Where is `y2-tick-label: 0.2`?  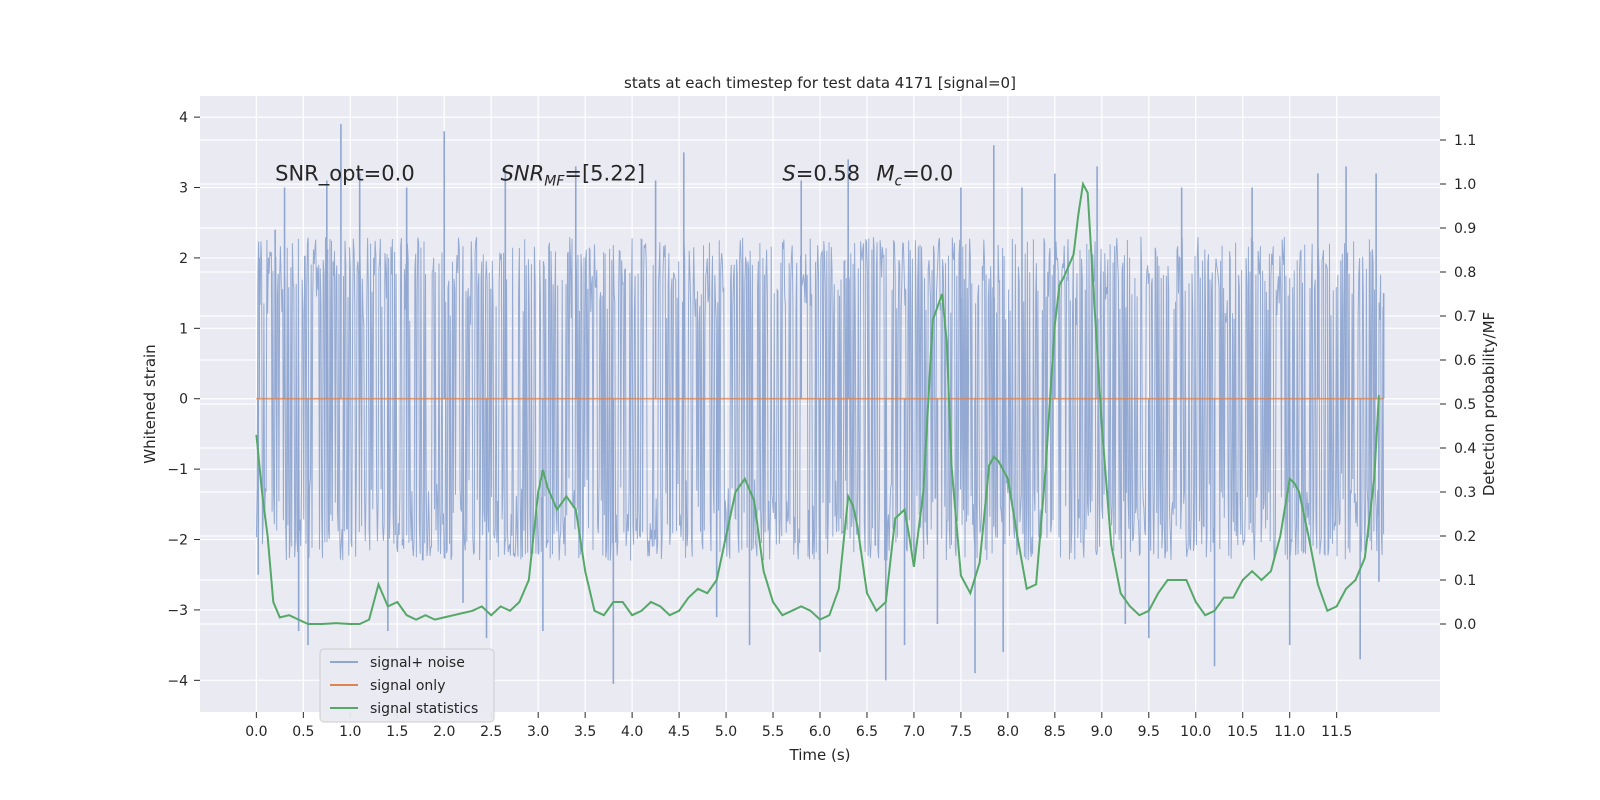
y2-tick-label: 0.2 is located at coordinates (1465, 537).